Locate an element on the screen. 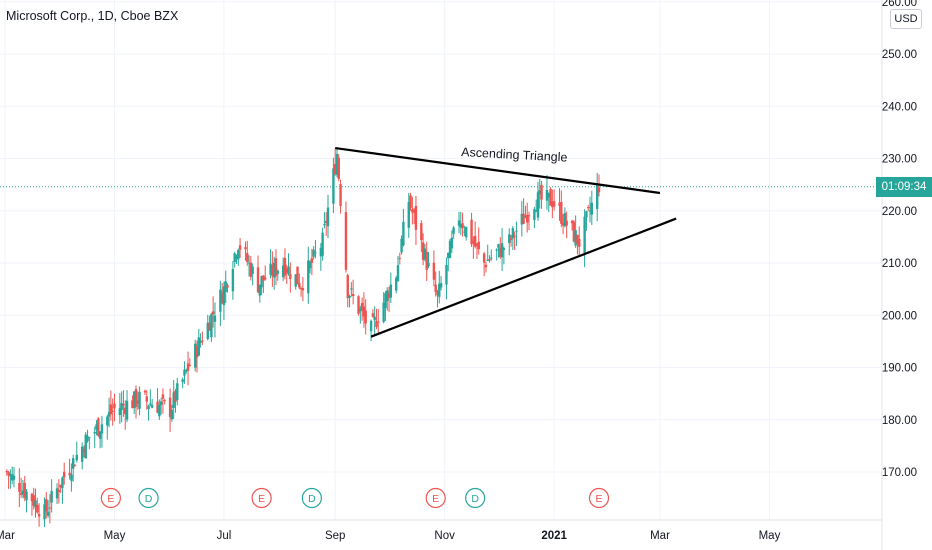 The height and width of the screenshot is (550, 932). time-axis: Mar May Jul Sep Nov 2021 Mar May is located at coordinates (390, 536).